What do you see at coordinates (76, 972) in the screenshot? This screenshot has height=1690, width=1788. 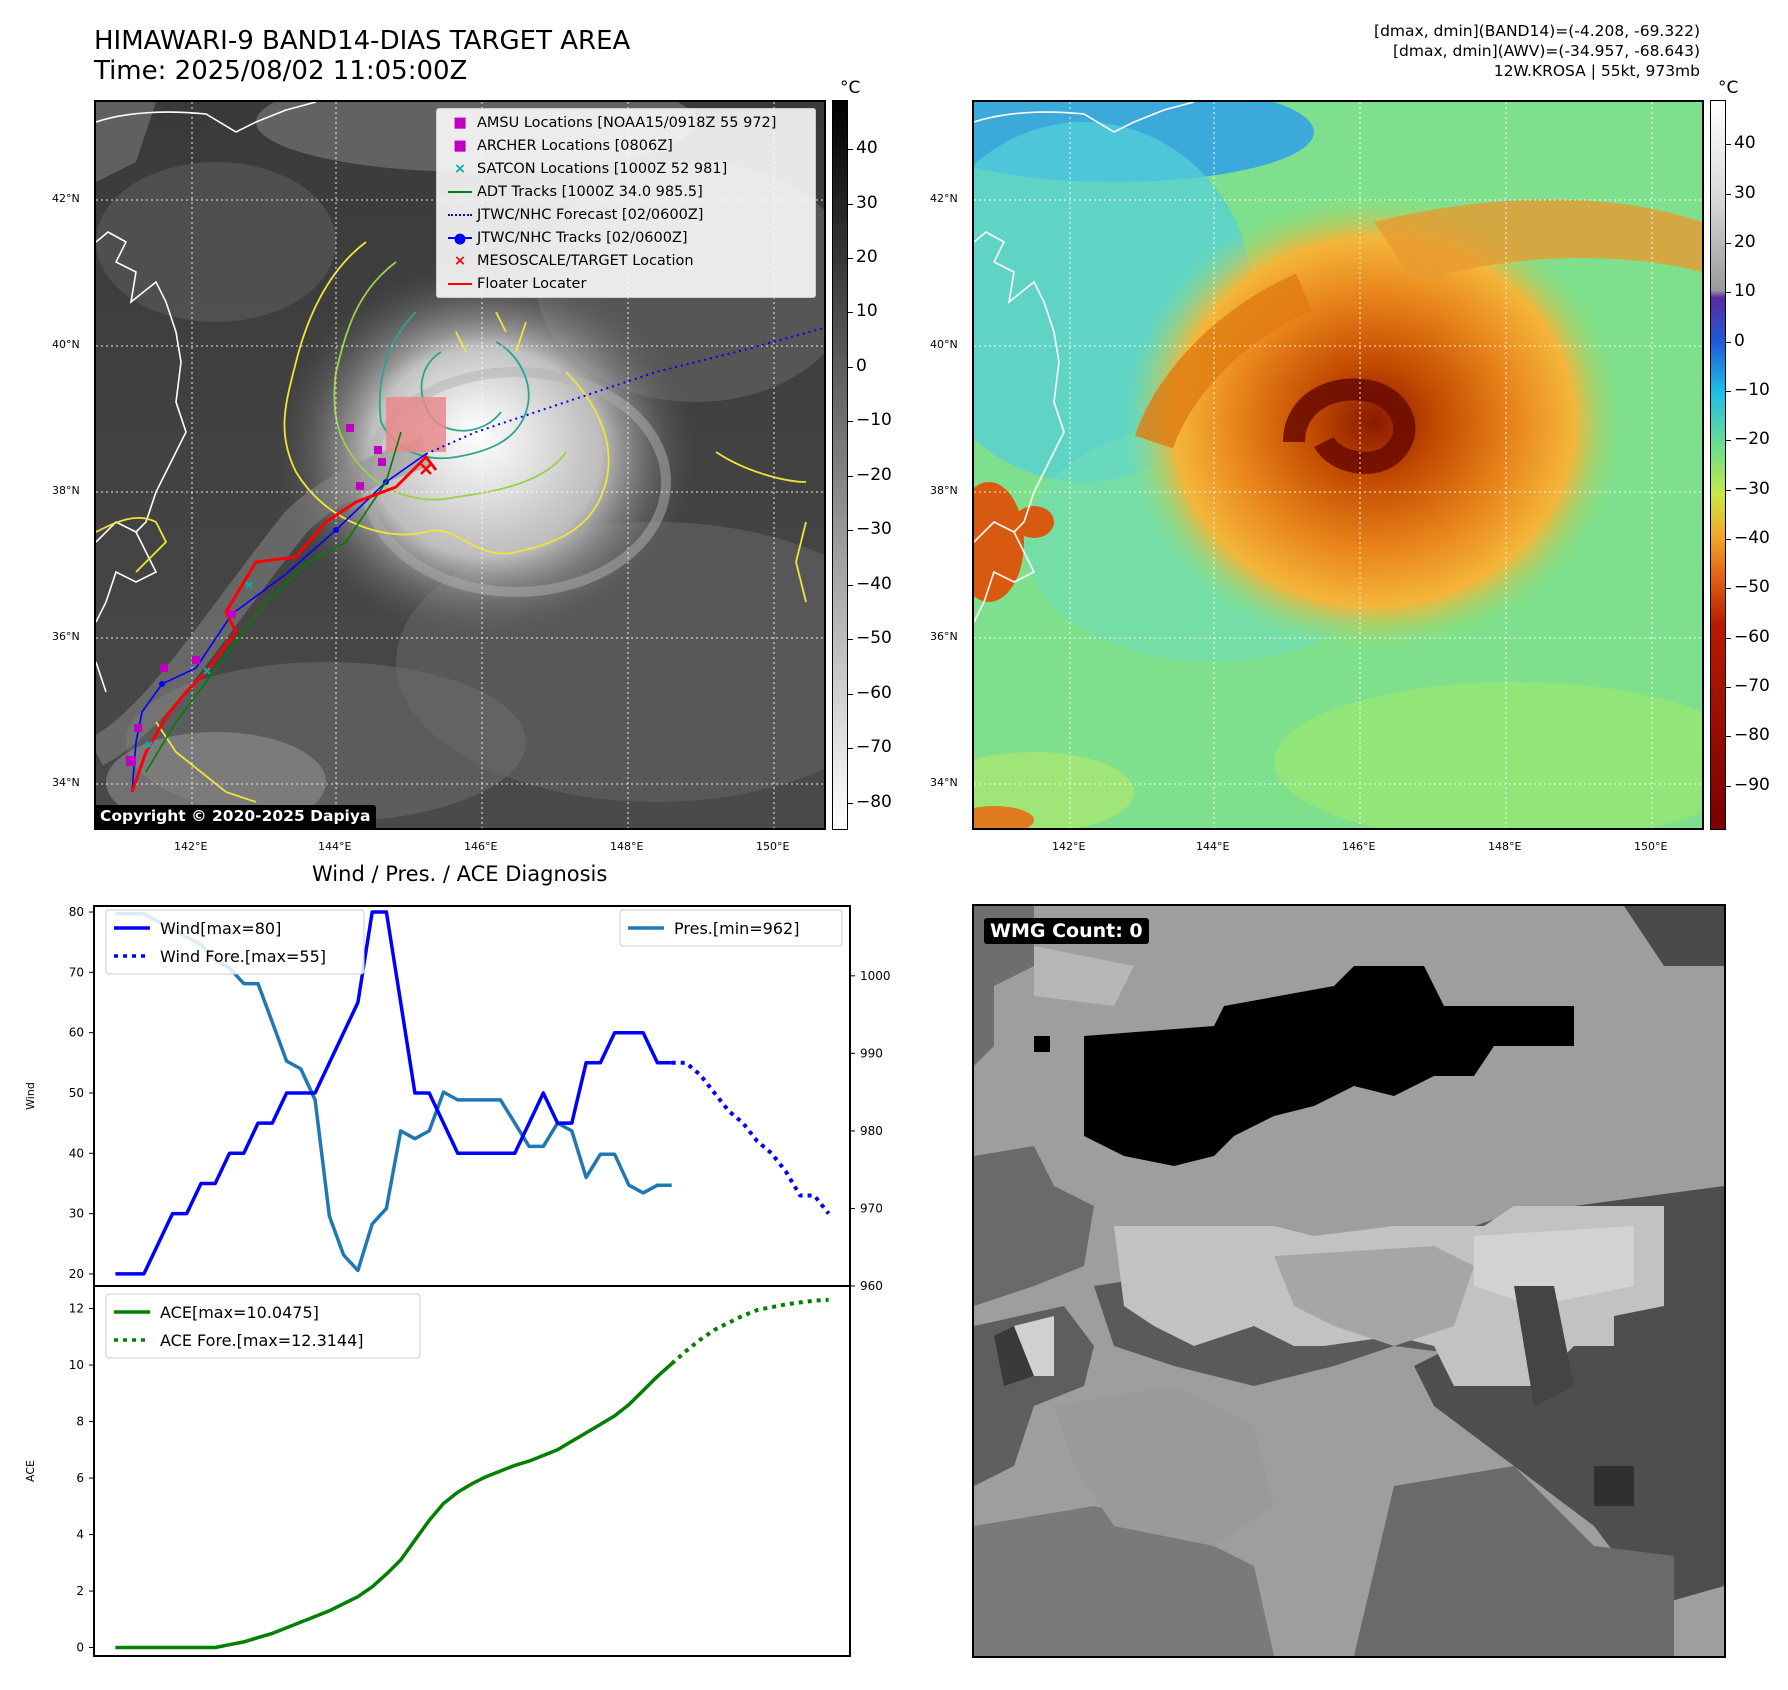 I see `wind-tick-label: 70` at bounding box center [76, 972].